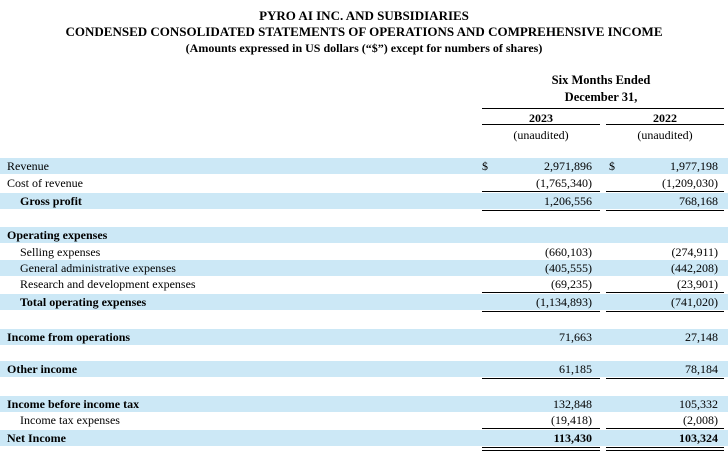  Describe the element at coordinates (697, 284) in the screenshot. I see `research-development-2022: (23,901)` at that location.